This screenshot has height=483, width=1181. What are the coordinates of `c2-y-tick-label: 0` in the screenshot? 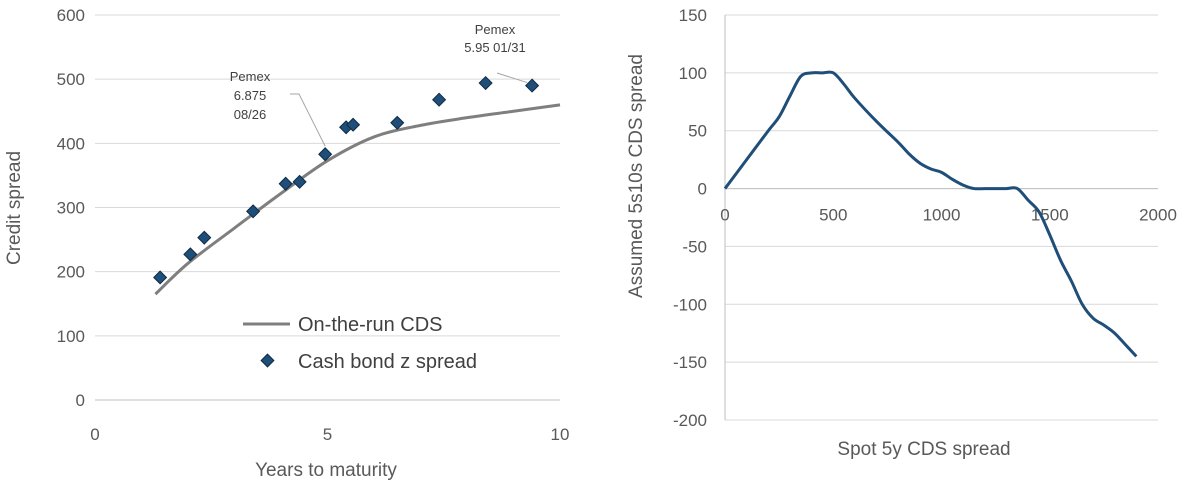 It's located at (702, 189).